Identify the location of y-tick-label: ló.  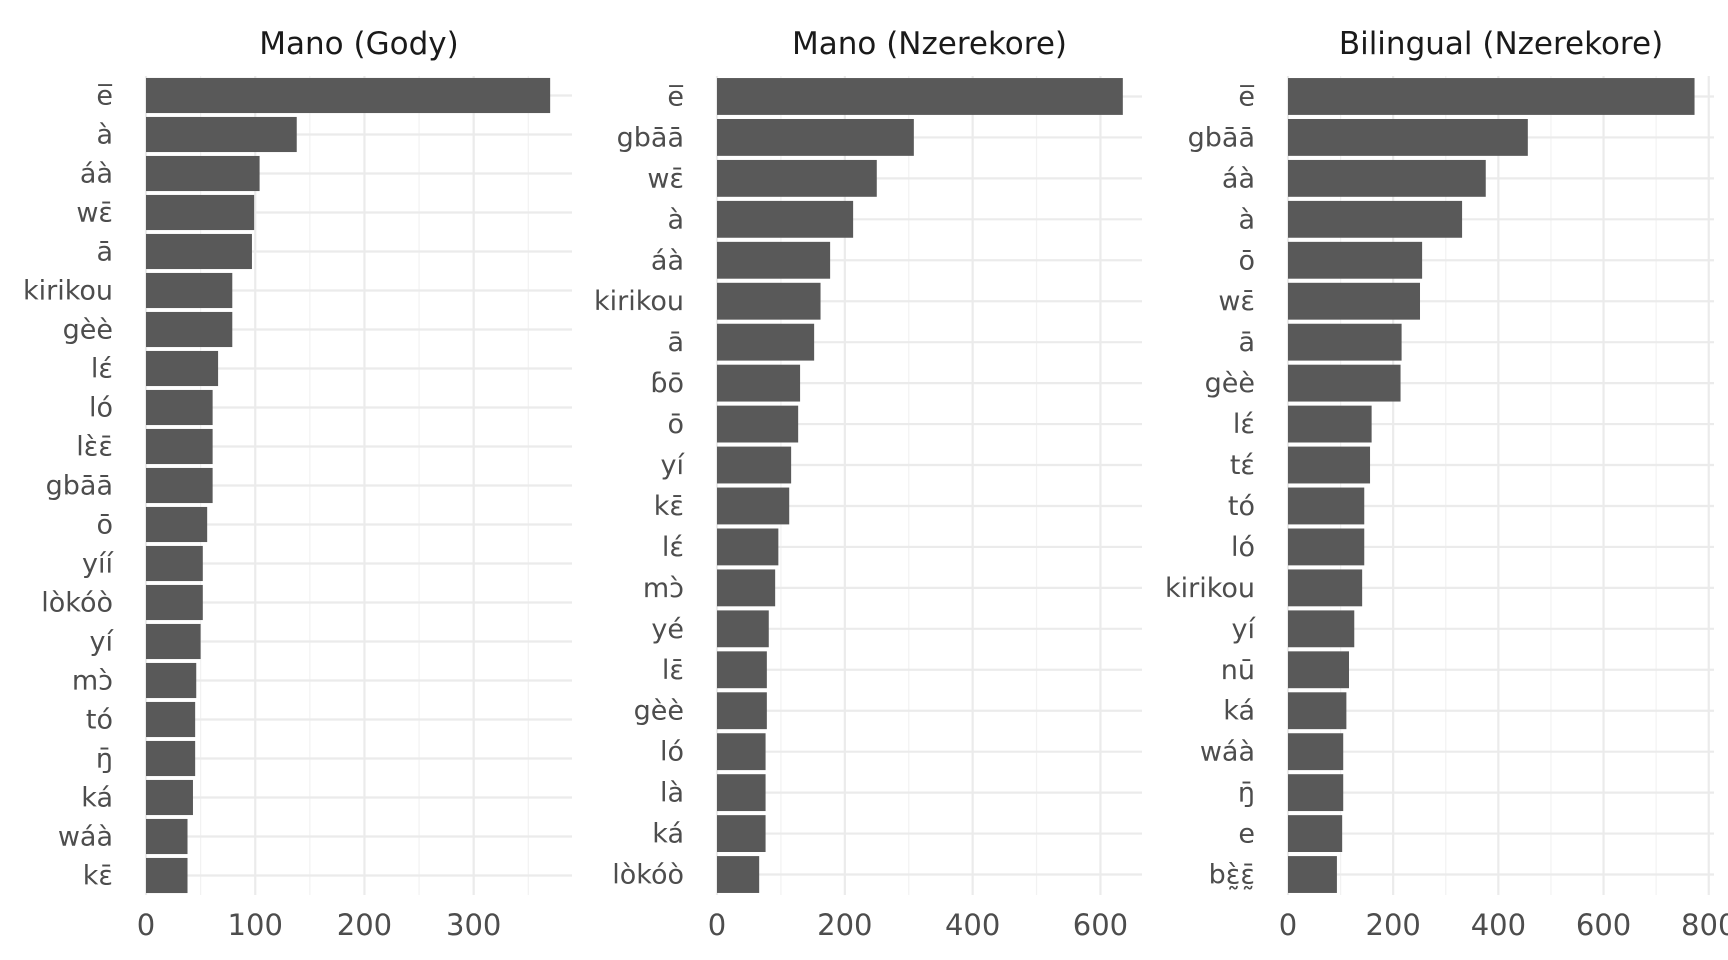
(672, 752).